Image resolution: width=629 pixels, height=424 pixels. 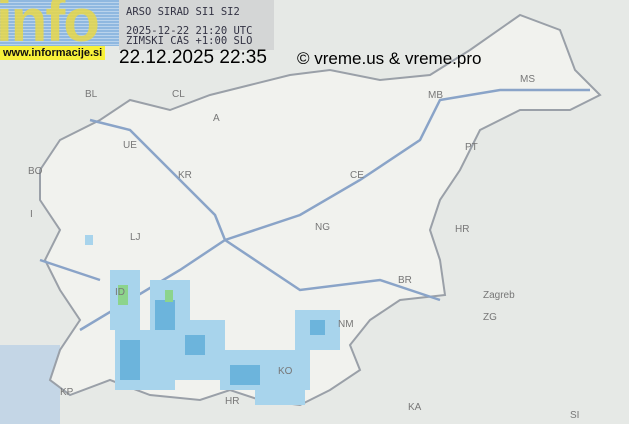 What do you see at coordinates (346, 324) in the screenshot?
I see `svg-text: NM` at bounding box center [346, 324].